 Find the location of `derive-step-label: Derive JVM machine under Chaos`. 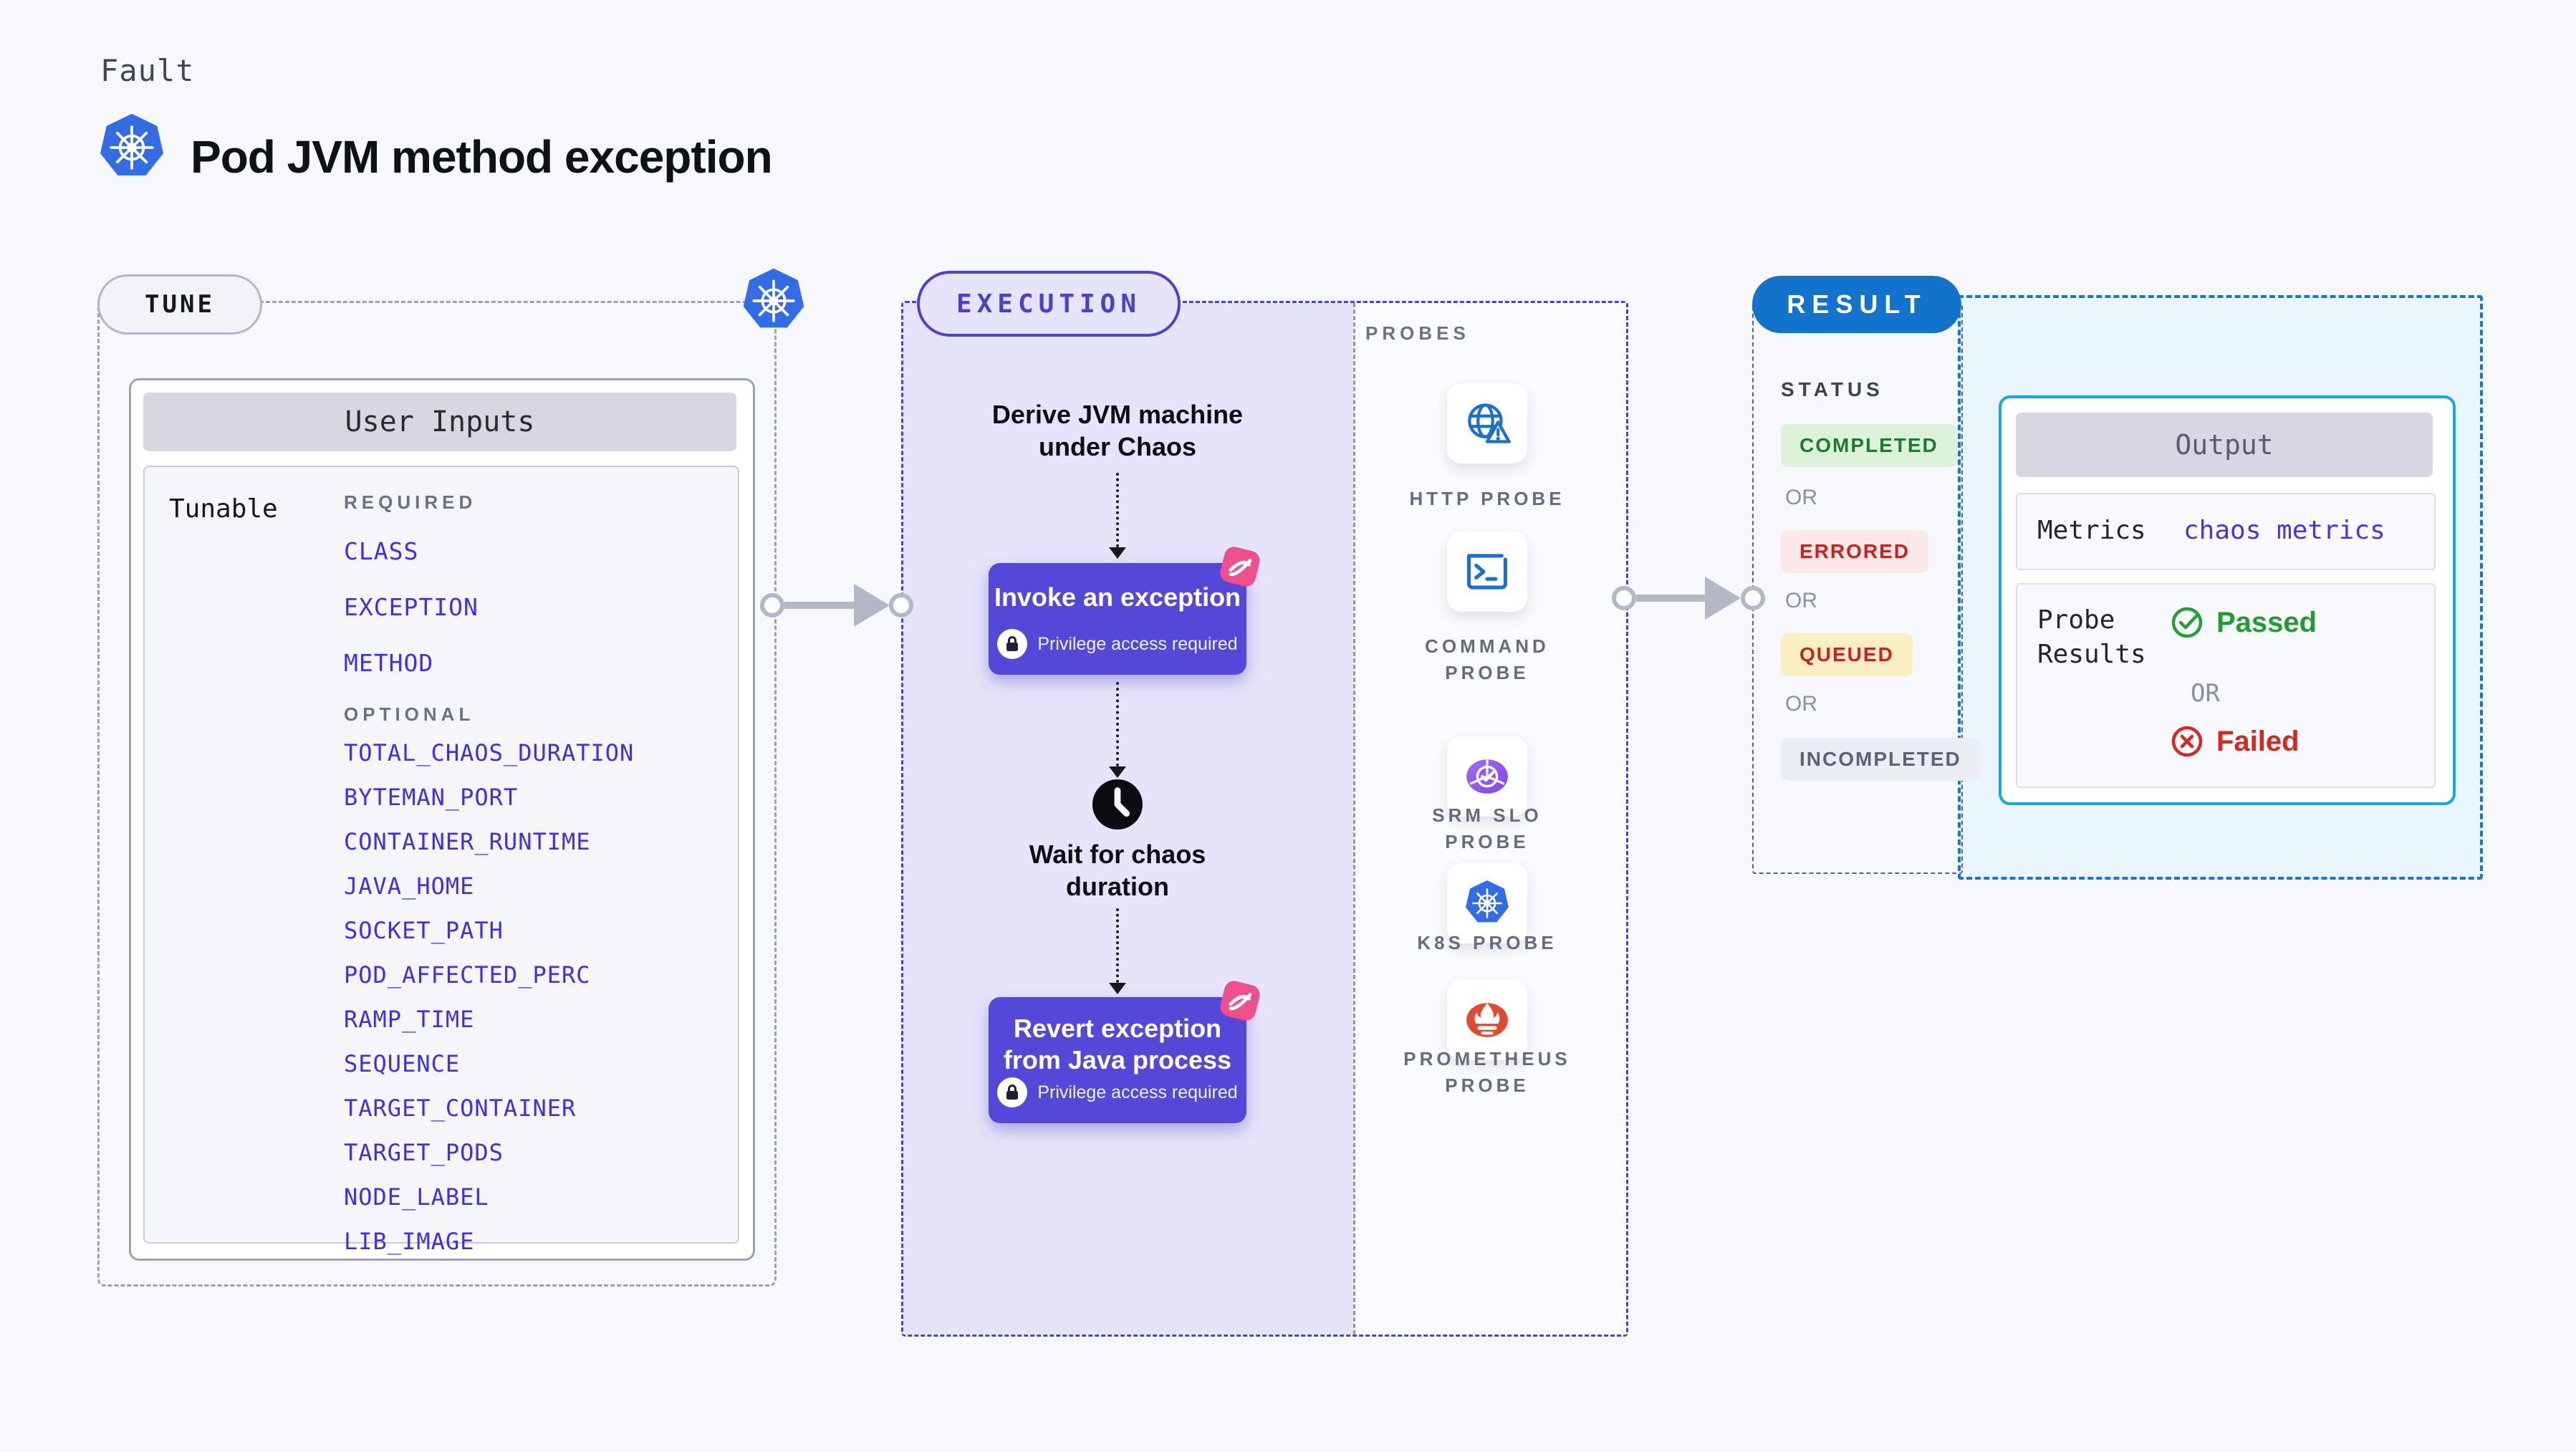

derive-step-label: Derive JVM machine under Chaos is located at coordinates (1118, 430).